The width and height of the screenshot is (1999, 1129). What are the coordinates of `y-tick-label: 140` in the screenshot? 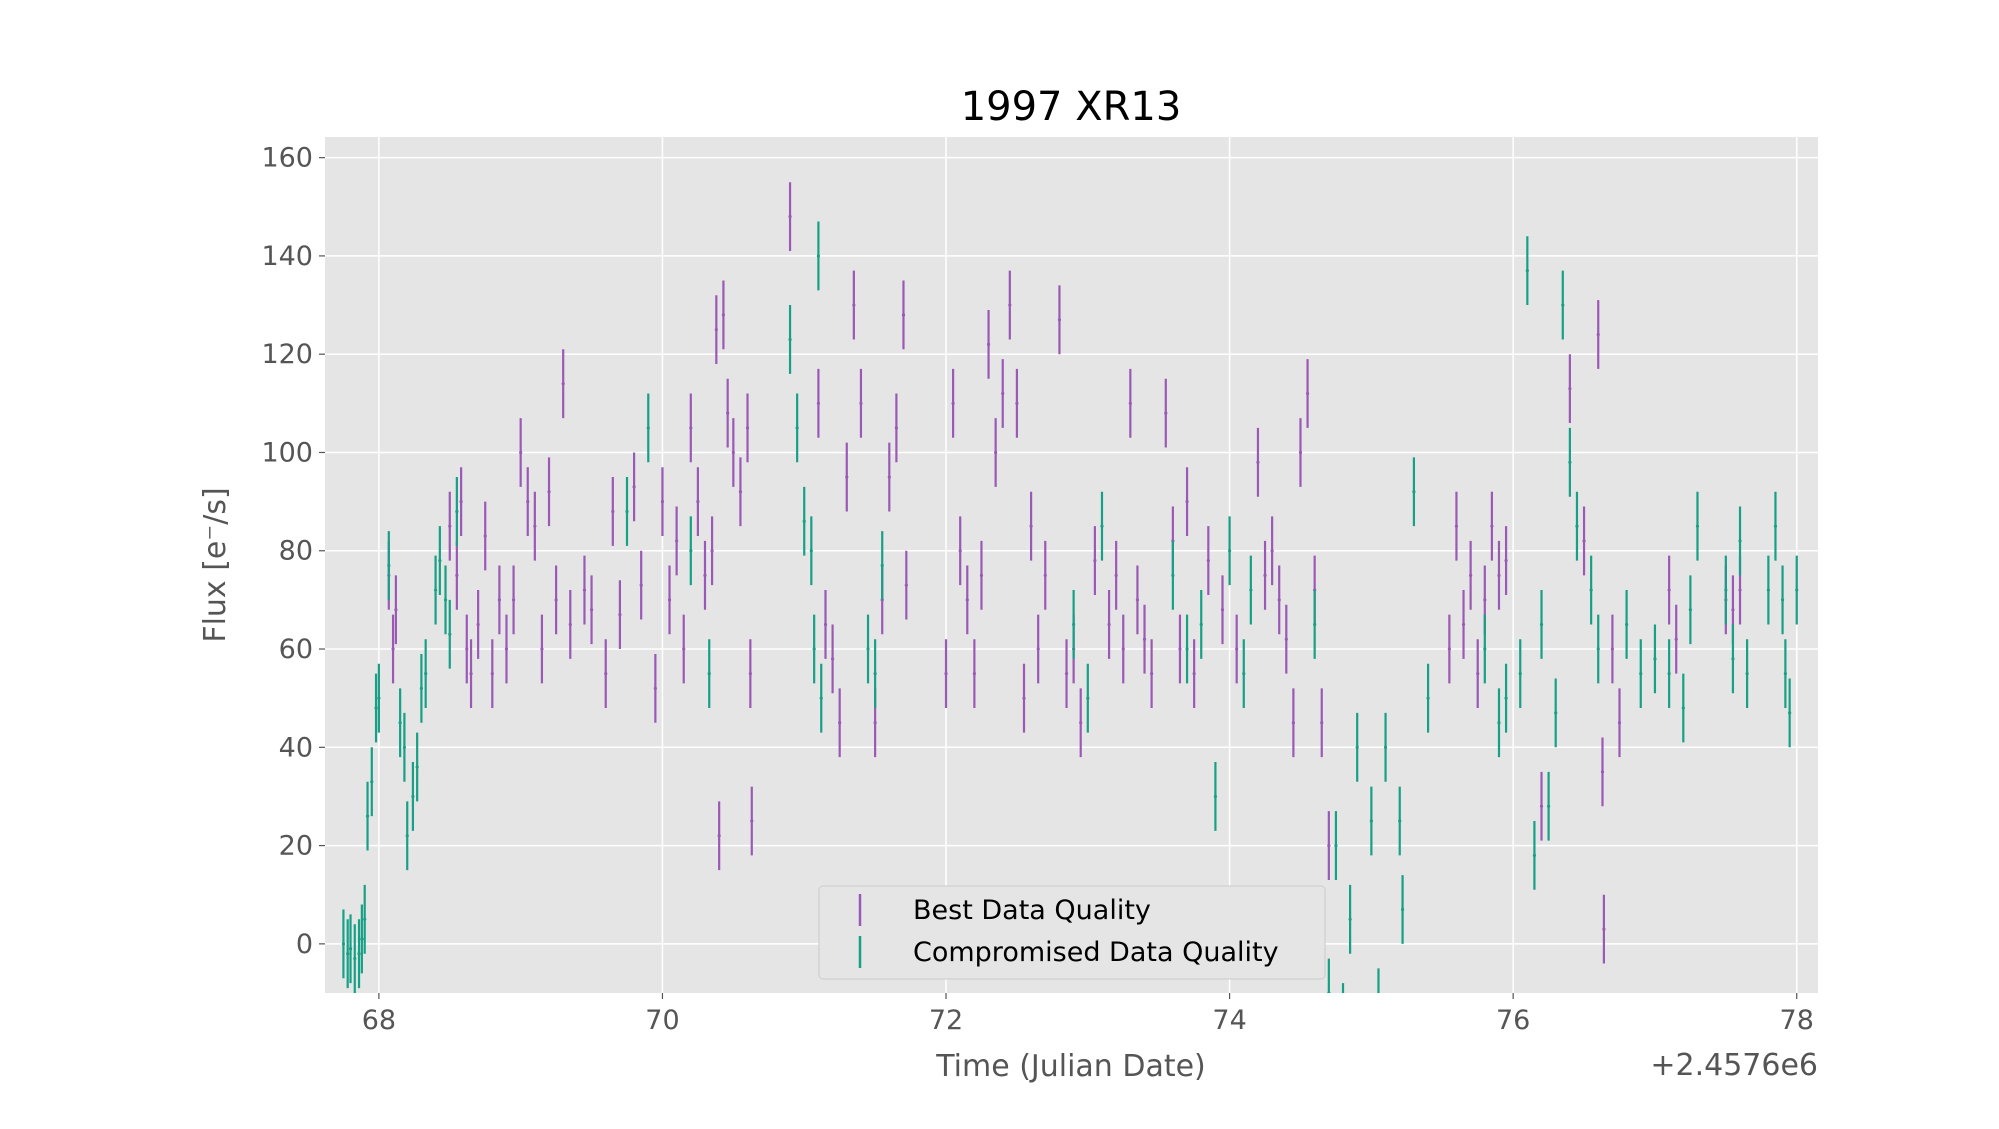 It's located at (287, 256).